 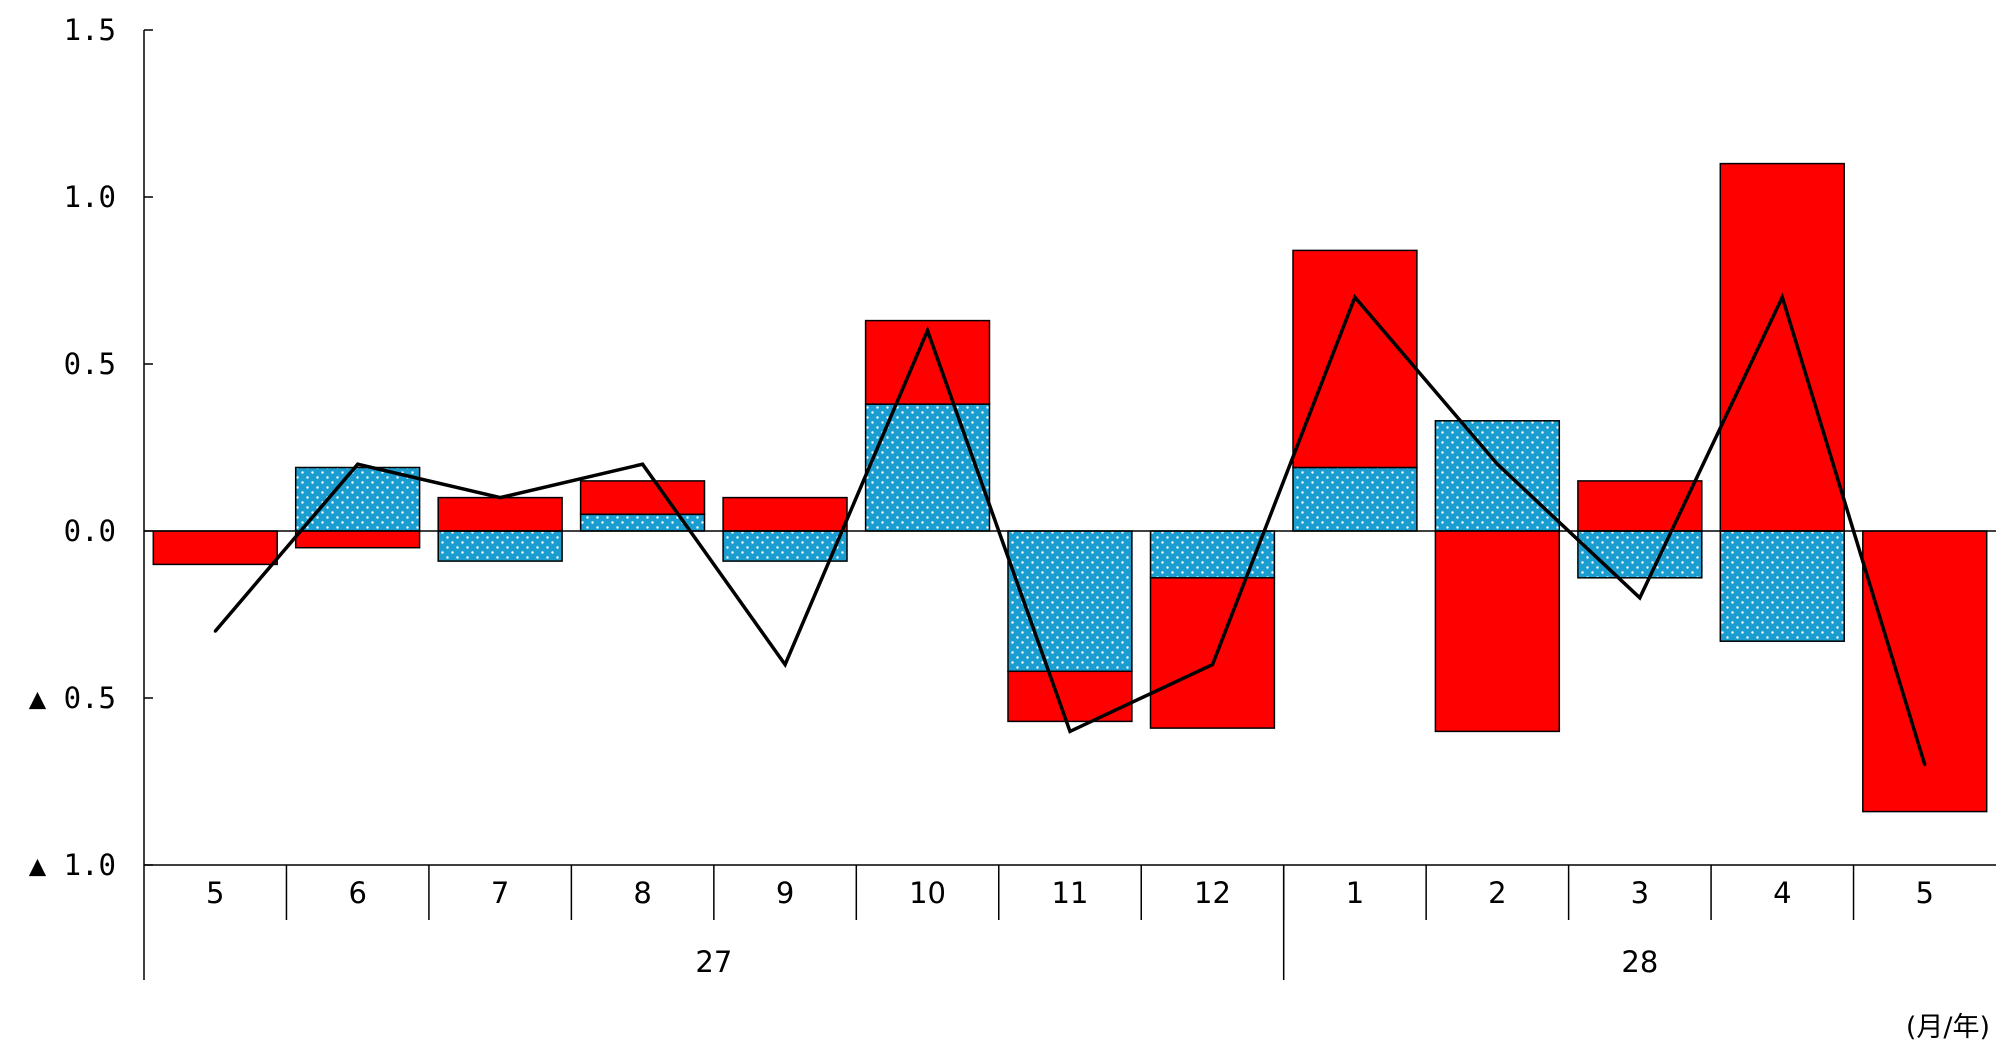 I want to click on category-label-3: 8, so click(x=642, y=893).